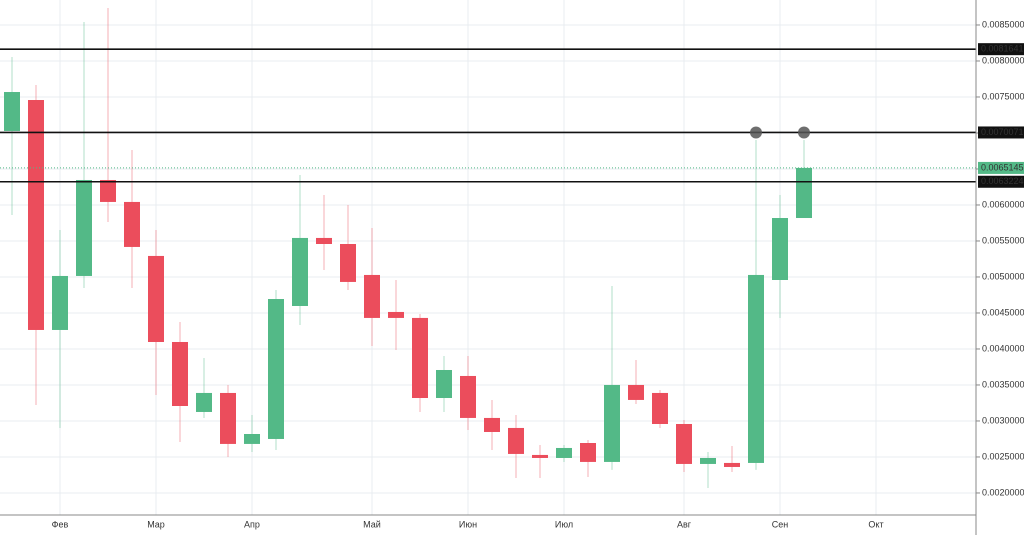 The height and width of the screenshot is (535, 1024). I want to click on level-label: 0.00700713, so click(1002, 132).